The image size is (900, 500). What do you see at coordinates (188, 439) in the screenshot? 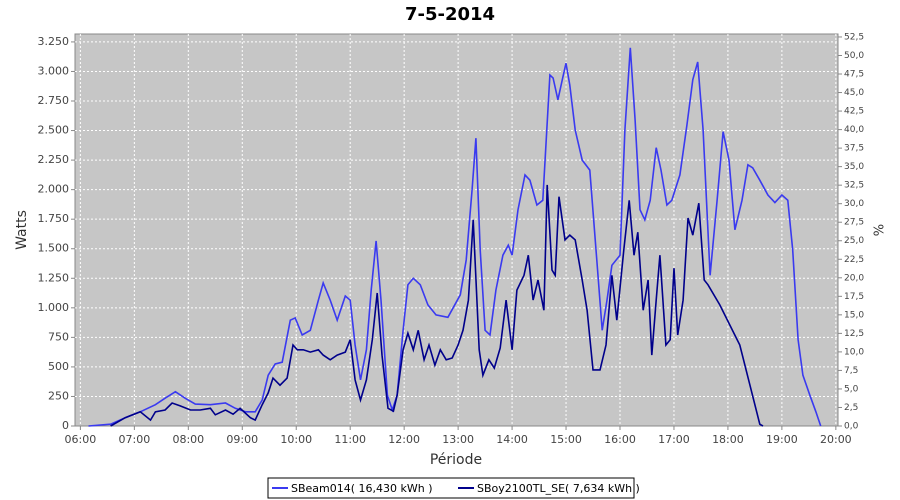
I see `x-tick-label: 08:00` at bounding box center [188, 439].